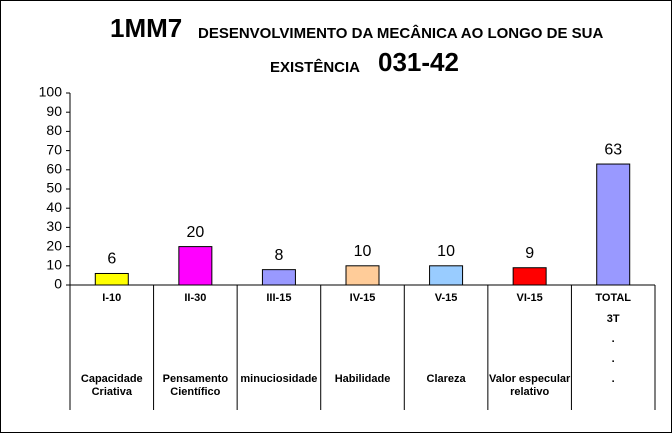 Image resolution: width=672 pixels, height=433 pixels. I want to click on value-label: 20, so click(195, 232).